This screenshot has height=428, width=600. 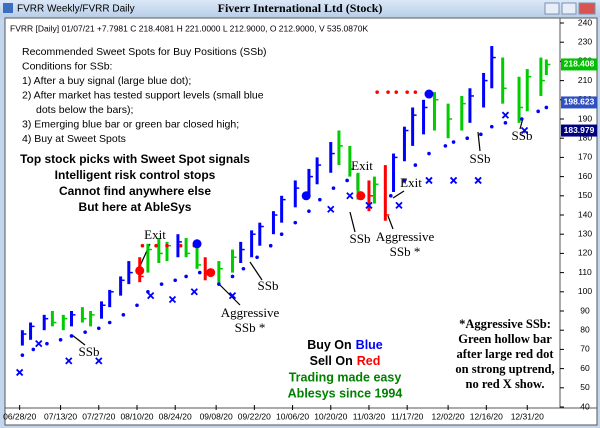 I want to click on buy-color-word: Blue, so click(x=369, y=345).